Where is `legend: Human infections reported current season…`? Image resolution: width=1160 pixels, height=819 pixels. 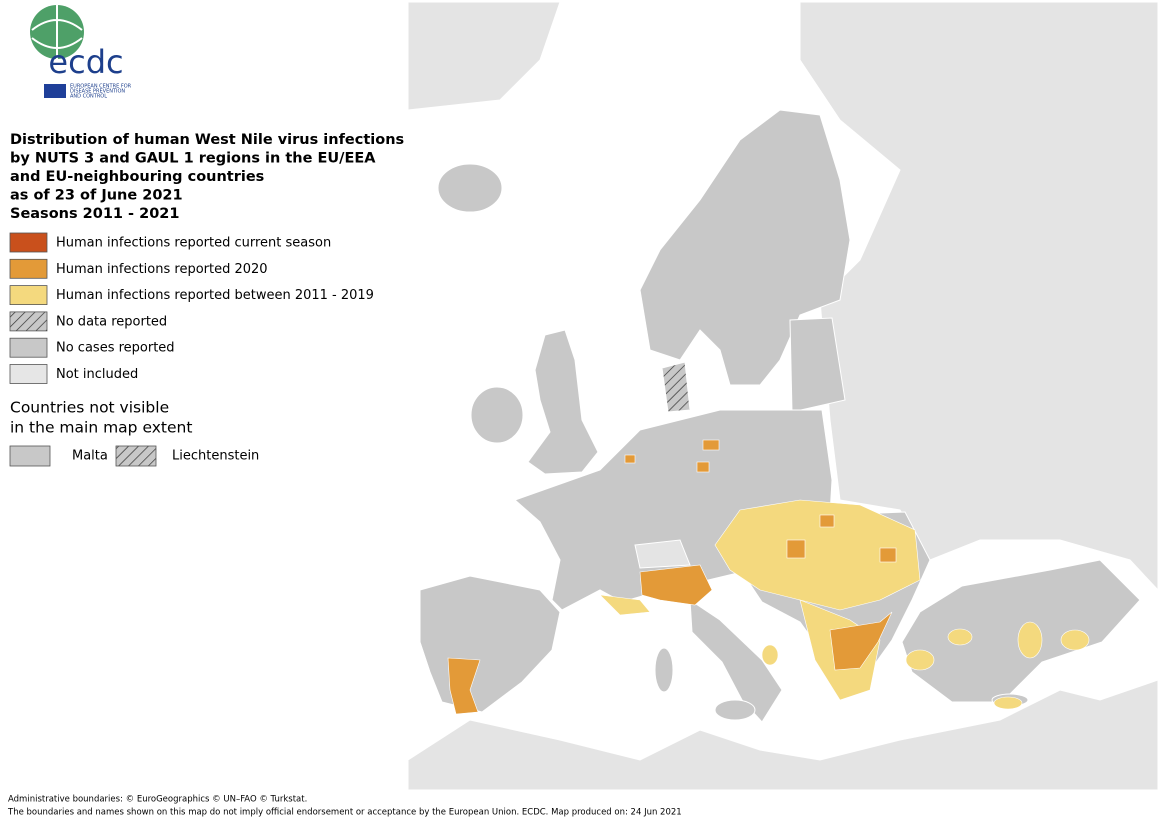 legend: Human infections reported current season… is located at coordinates (191, 308).